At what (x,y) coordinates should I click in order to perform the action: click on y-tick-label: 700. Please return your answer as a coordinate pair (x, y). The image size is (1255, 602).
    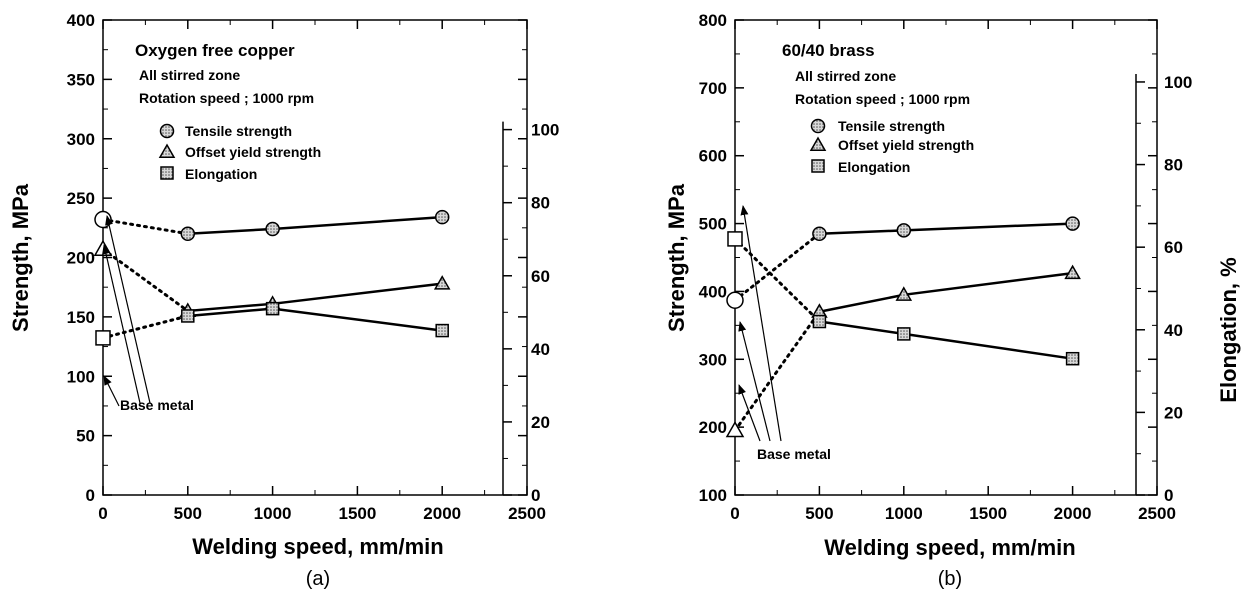
    Looking at the image, I should click on (713, 88).